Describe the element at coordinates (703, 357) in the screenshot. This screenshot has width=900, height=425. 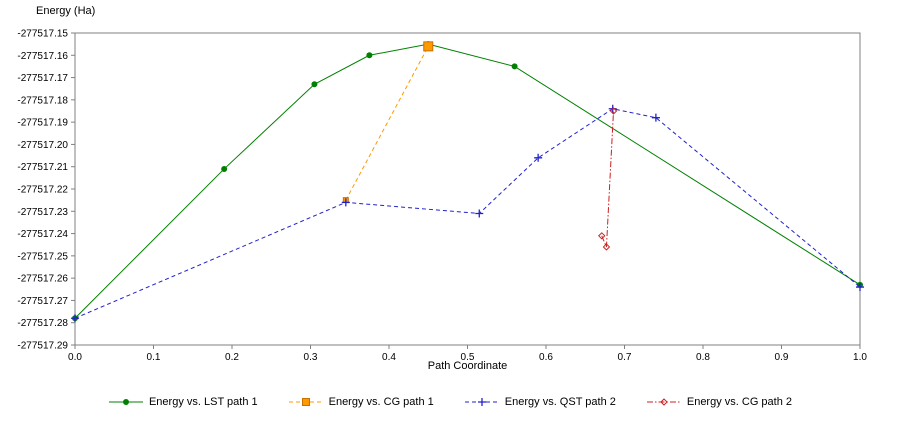
I see `x-tick-label: 0.8` at that location.